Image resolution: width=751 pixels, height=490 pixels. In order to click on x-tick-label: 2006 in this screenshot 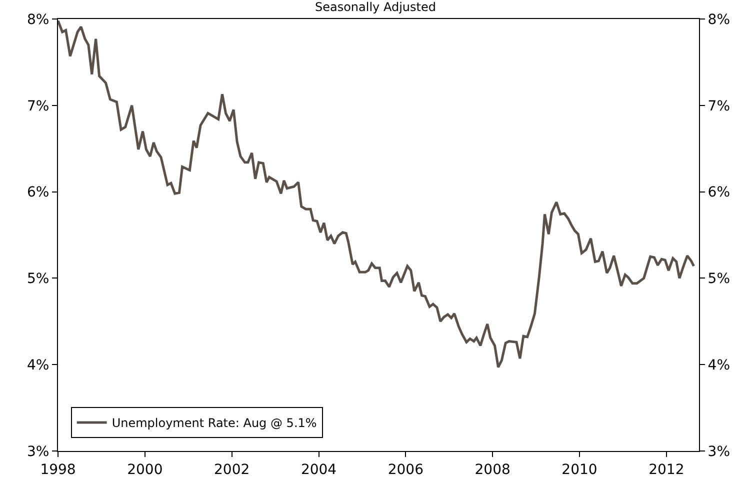, I will do `click(406, 470)`.